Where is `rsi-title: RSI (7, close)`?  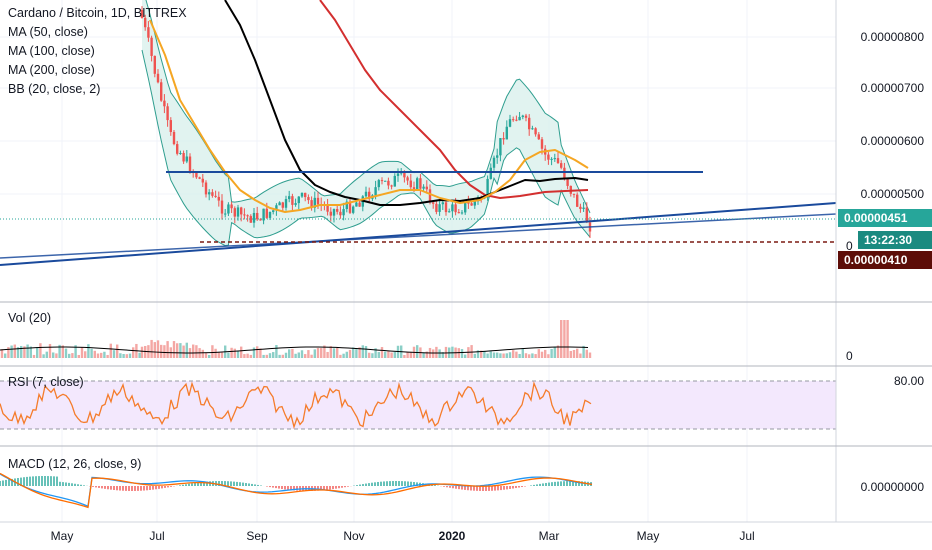 rsi-title: RSI (7, close) is located at coordinates (46, 382).